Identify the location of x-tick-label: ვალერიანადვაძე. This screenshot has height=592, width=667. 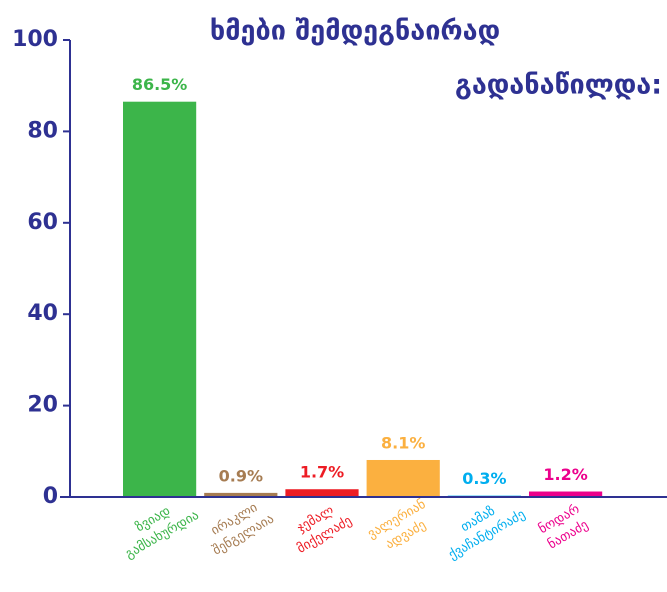
(401, 526).